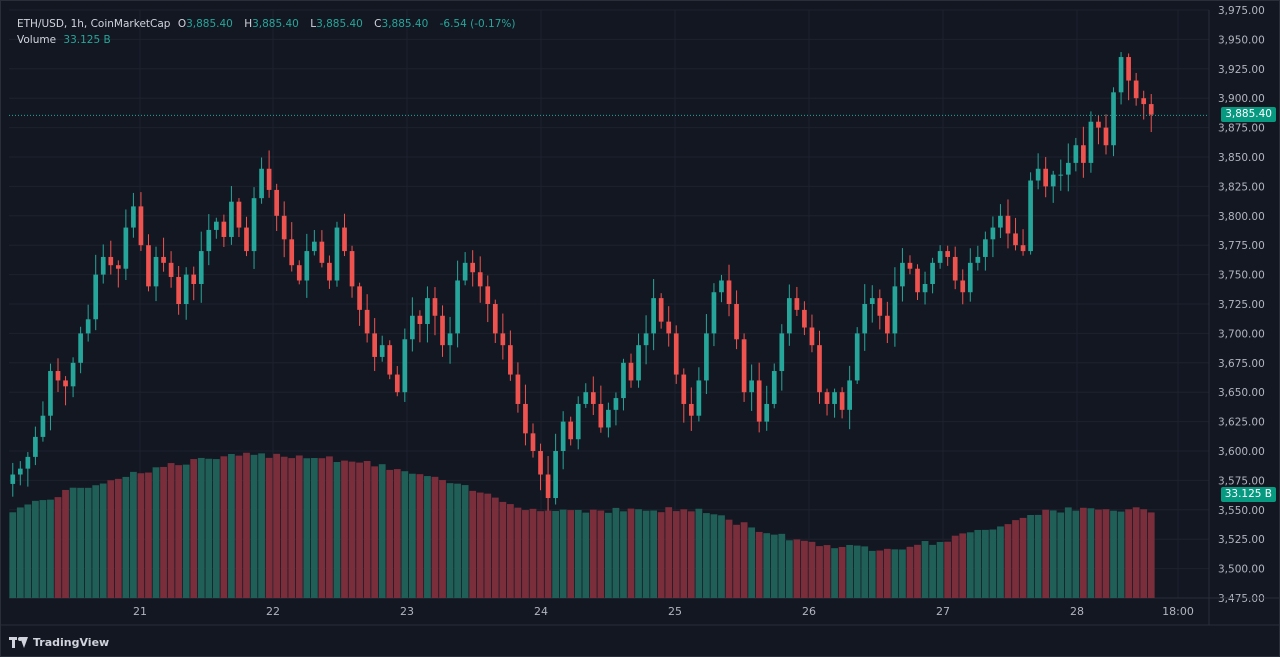  What do you see at coordinates (1241, 158) in the screenshot?
I see `y-axis-tick: 3,850.00` at bounding box center [1241, 158].